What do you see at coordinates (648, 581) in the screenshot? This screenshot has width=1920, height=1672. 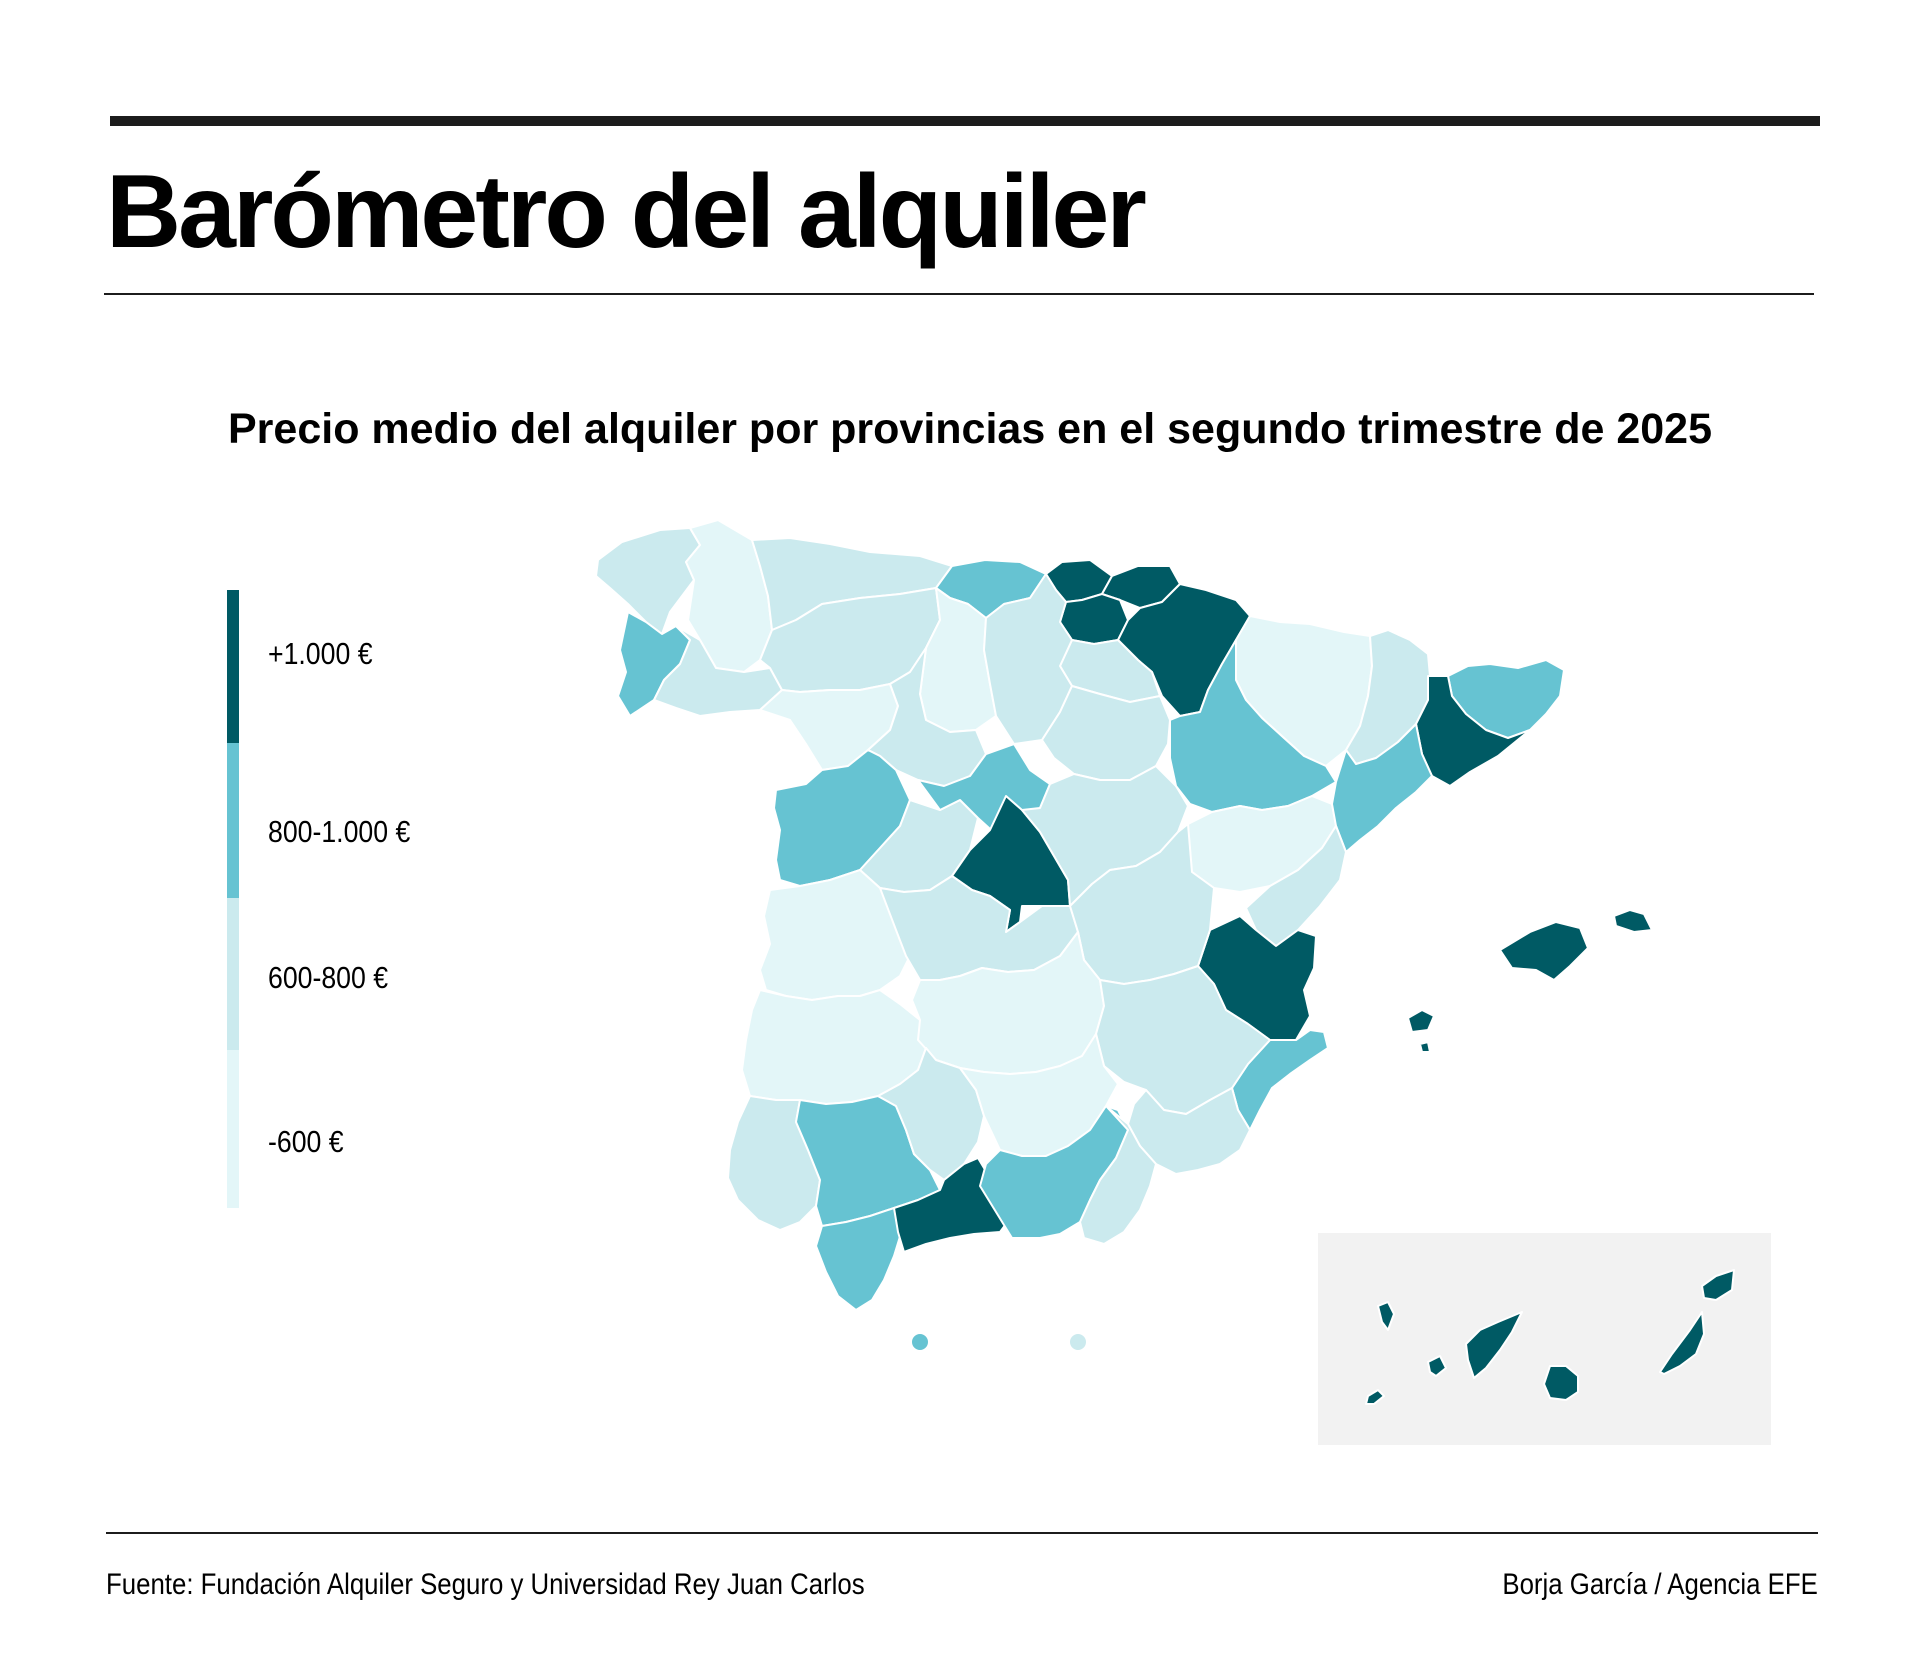 I see `province-a-coruna` at bounding box center [648, 581].